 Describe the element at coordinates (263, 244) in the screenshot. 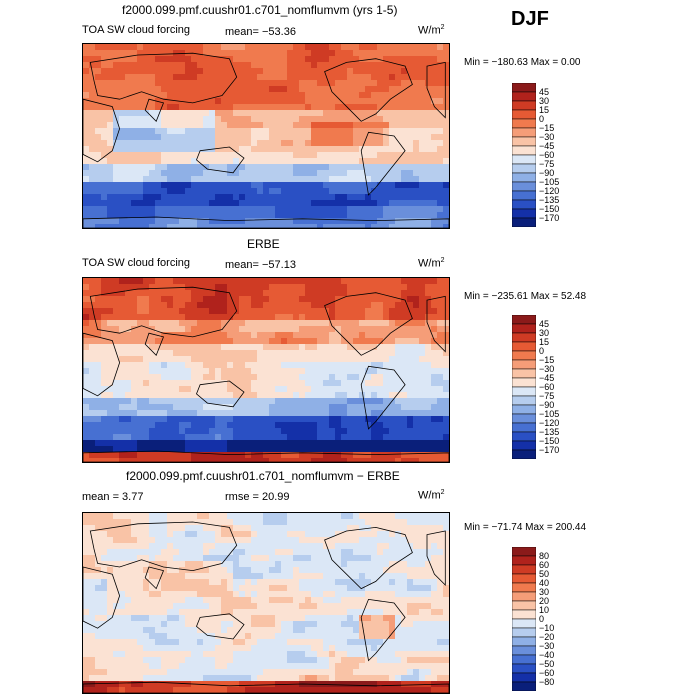

I see `panel2-title: ERBE` at that location.